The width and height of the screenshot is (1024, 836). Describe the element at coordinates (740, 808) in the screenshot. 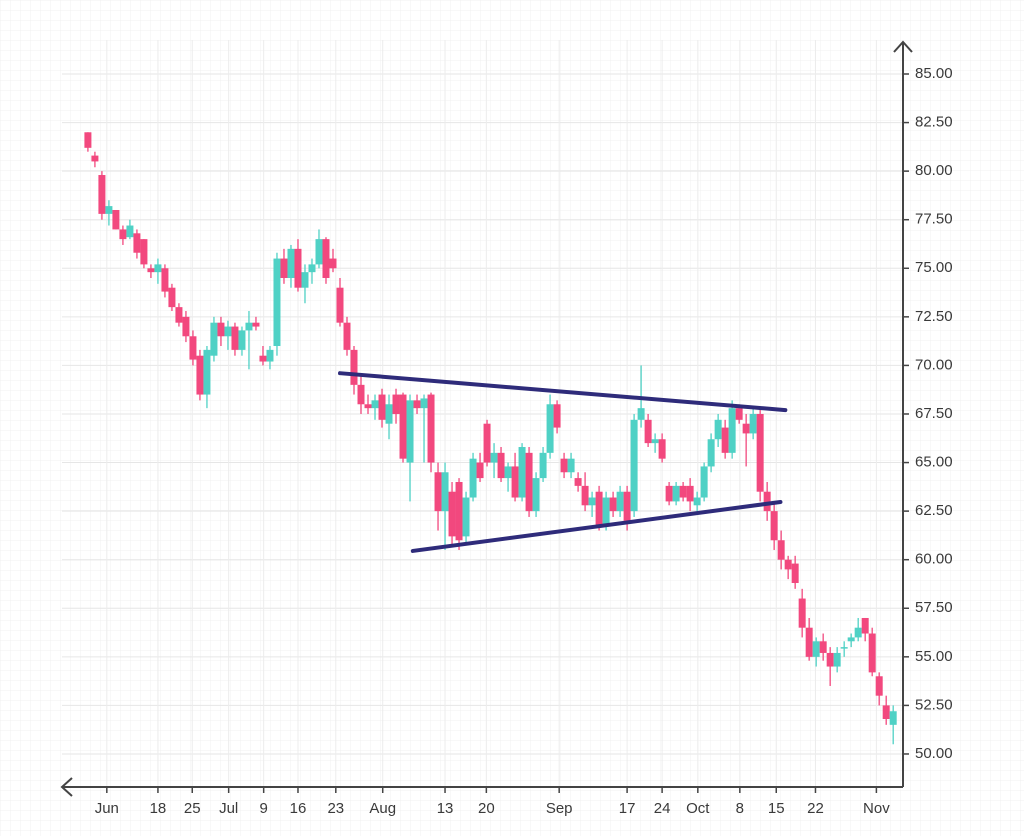

I see `x-tick-label: 8` at that location.